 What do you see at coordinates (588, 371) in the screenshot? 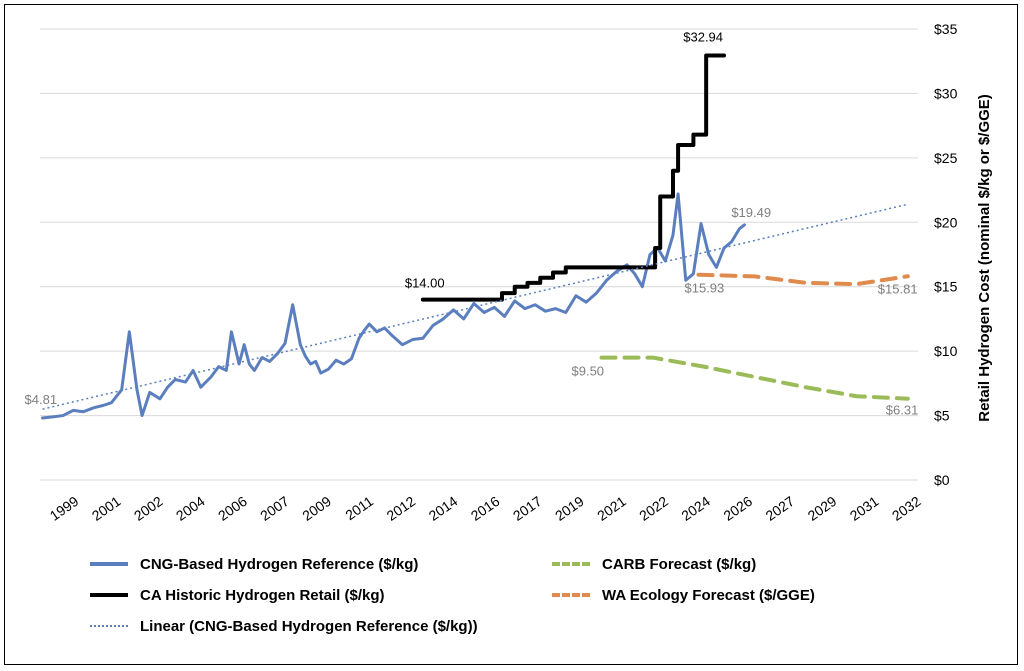
I see `data-label: $9.50` at bounding box center [588, 371].